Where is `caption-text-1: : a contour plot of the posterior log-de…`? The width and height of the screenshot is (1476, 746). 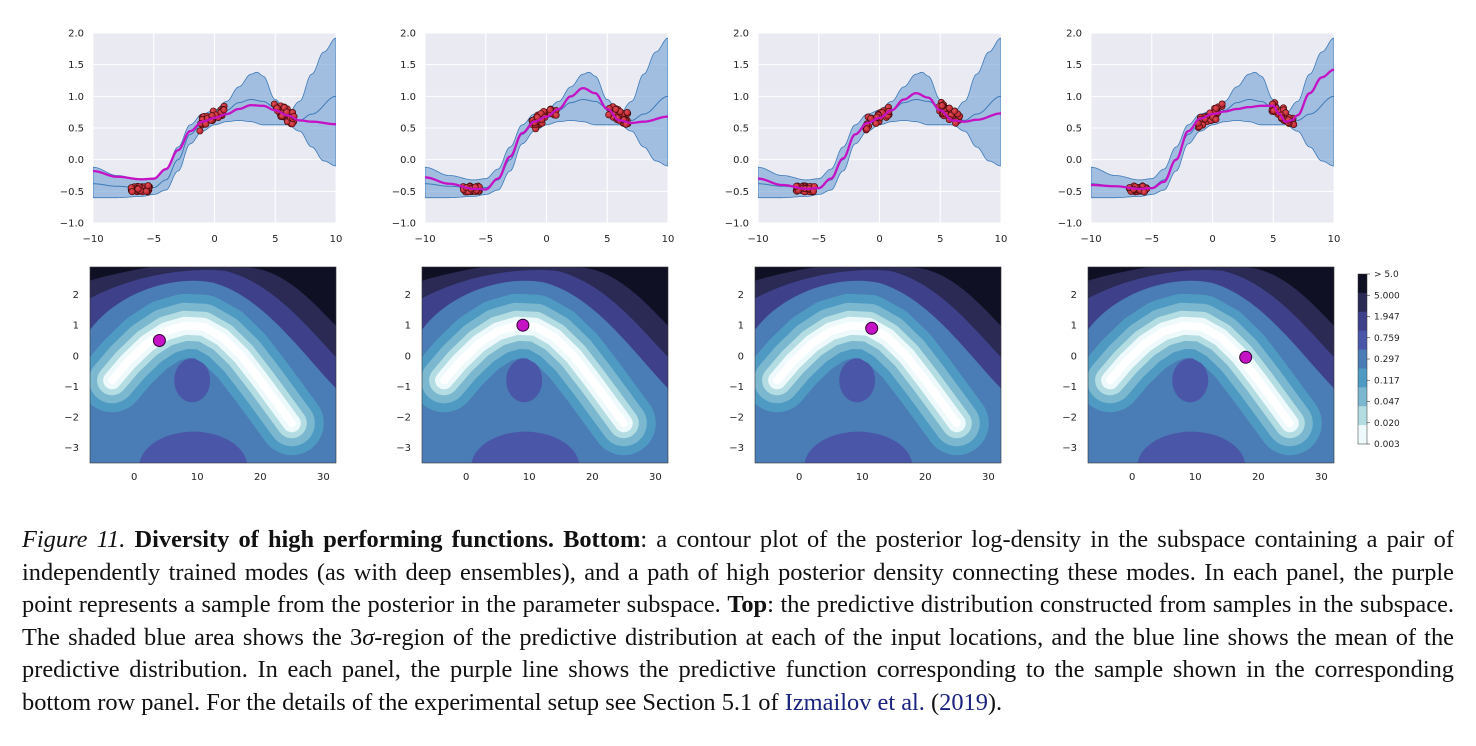
caption-text-1: : a contour plot of the posterior log-de… is located at coordinates (738, 572).